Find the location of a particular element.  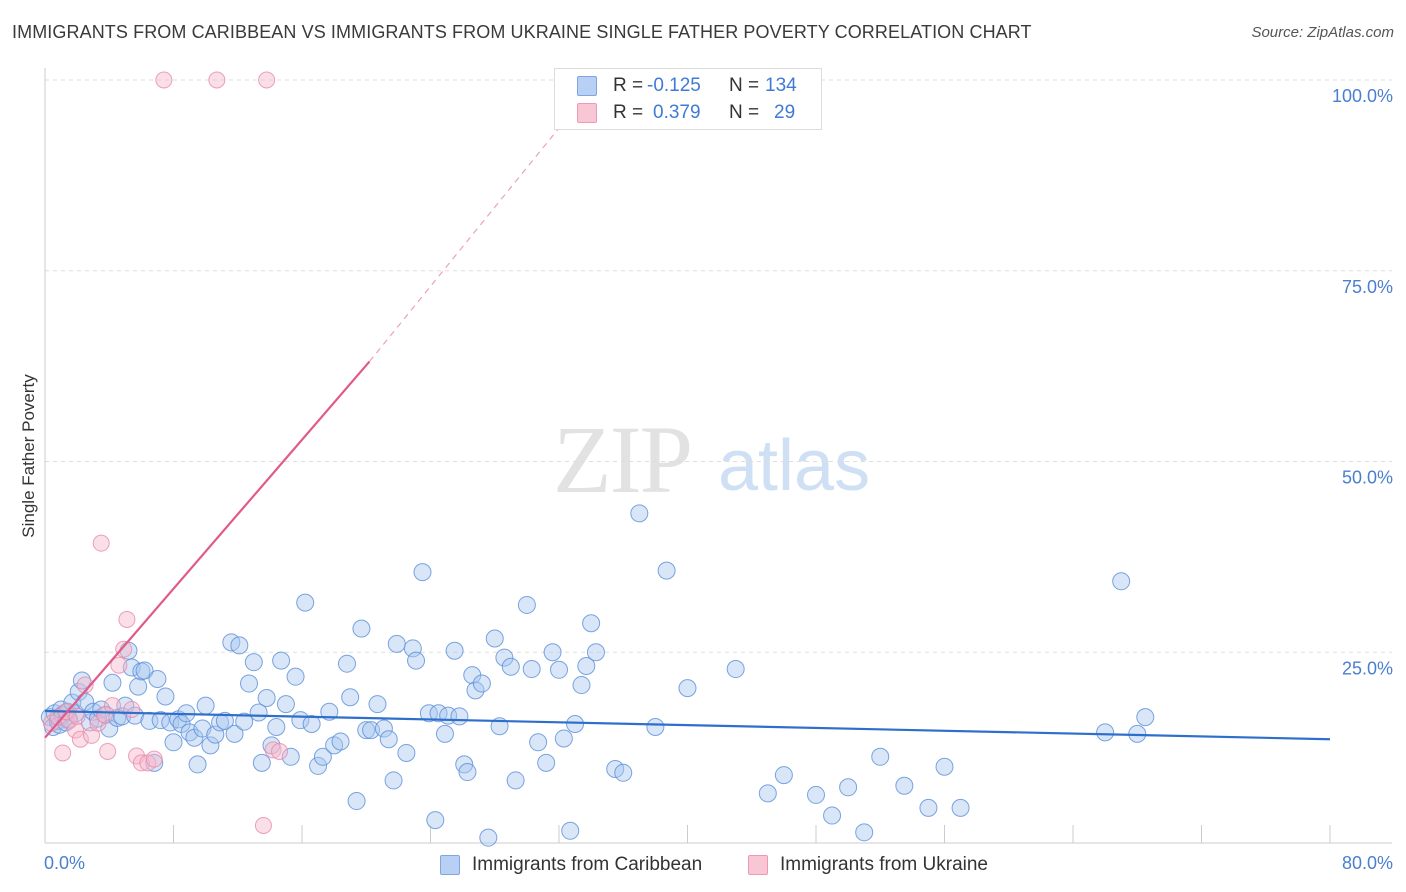

y-axis-label: Single Father Poverty is located at coordinates (28, 456).